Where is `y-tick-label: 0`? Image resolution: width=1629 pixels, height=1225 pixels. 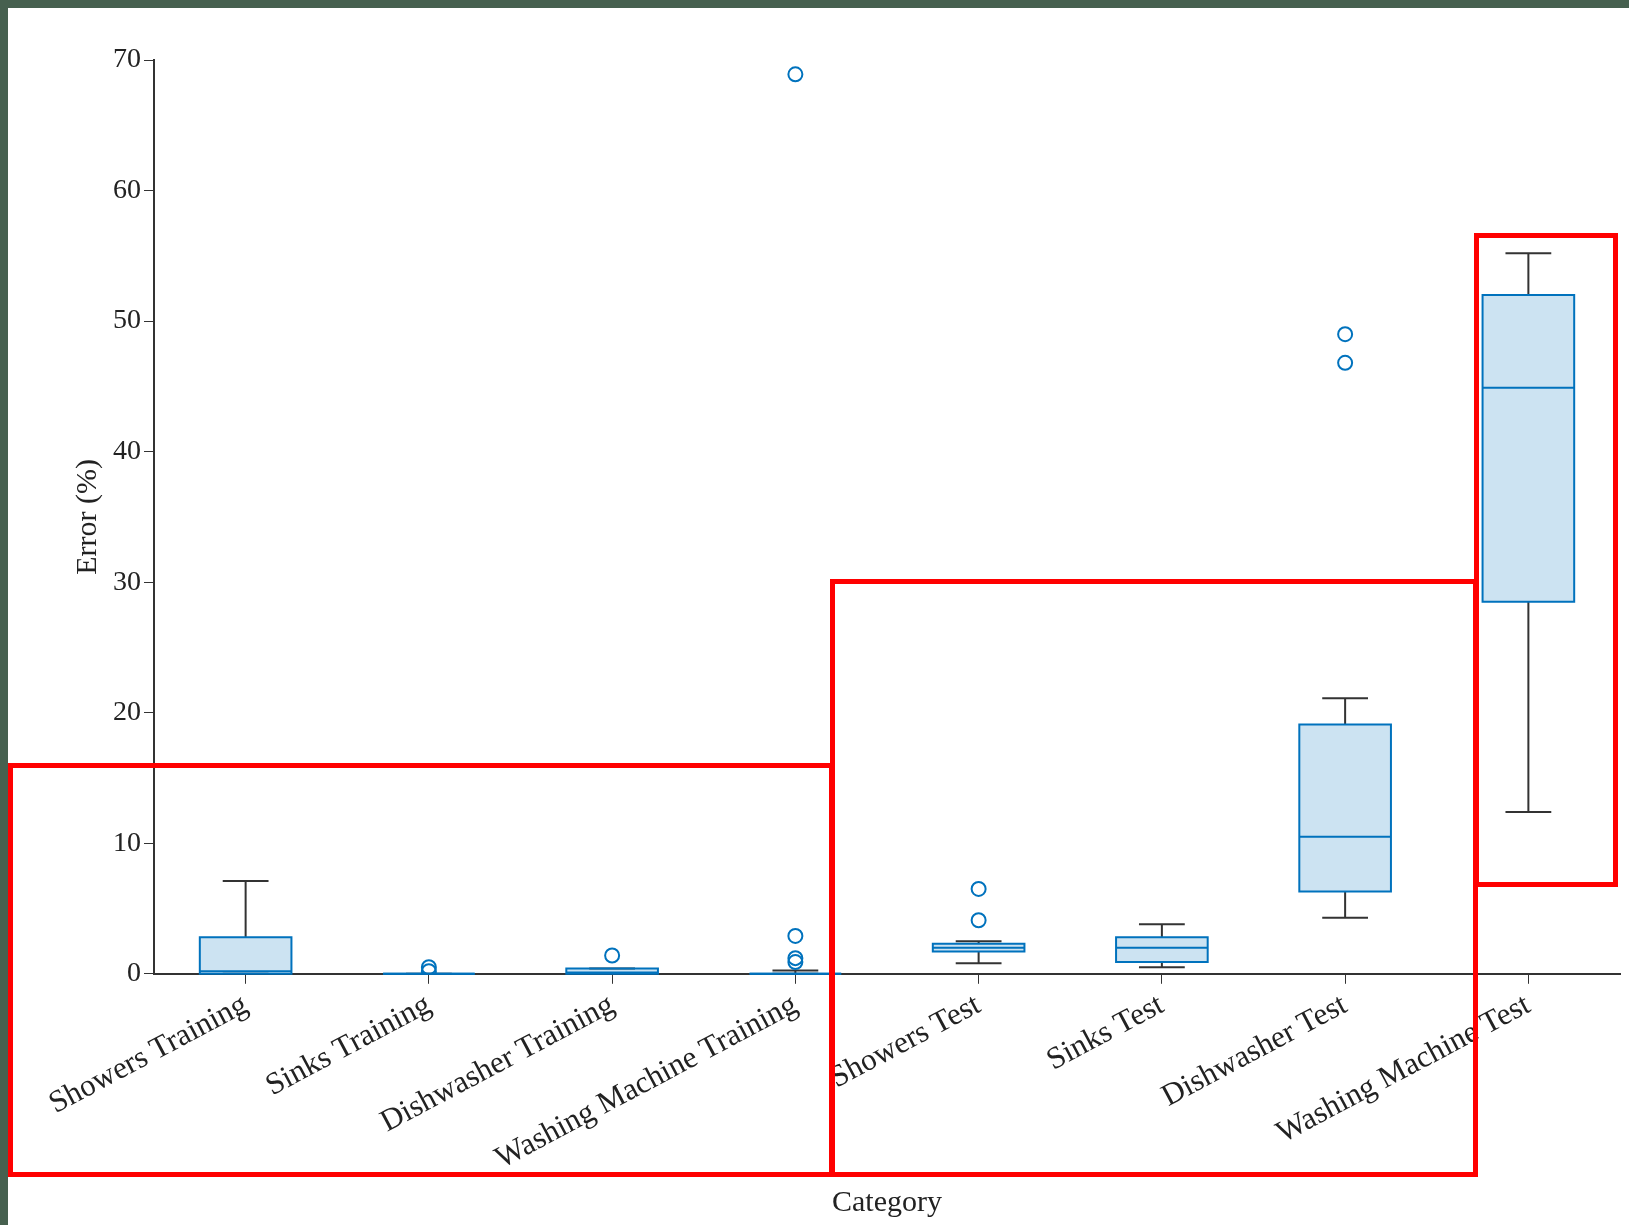
y-tick-label: 0 is located at coordinates (134, 972).